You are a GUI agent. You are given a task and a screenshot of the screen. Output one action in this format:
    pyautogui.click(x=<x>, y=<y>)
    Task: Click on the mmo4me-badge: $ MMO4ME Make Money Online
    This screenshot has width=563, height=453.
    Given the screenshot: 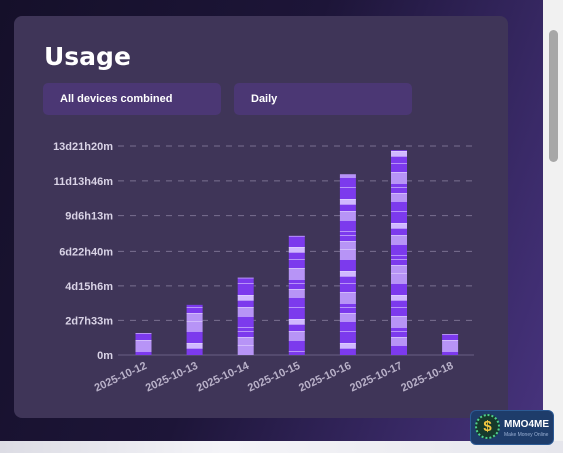 What is the action you would take?
    pyautogui.click(x=512, y=427)
    